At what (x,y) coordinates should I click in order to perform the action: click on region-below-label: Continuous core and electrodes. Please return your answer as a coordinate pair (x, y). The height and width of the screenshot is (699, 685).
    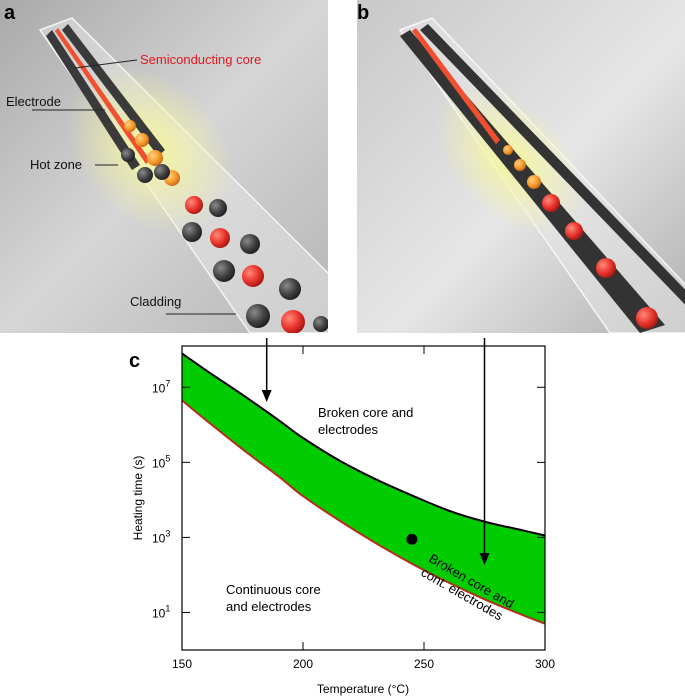
    Looking at the image, I should click on (275, 598).